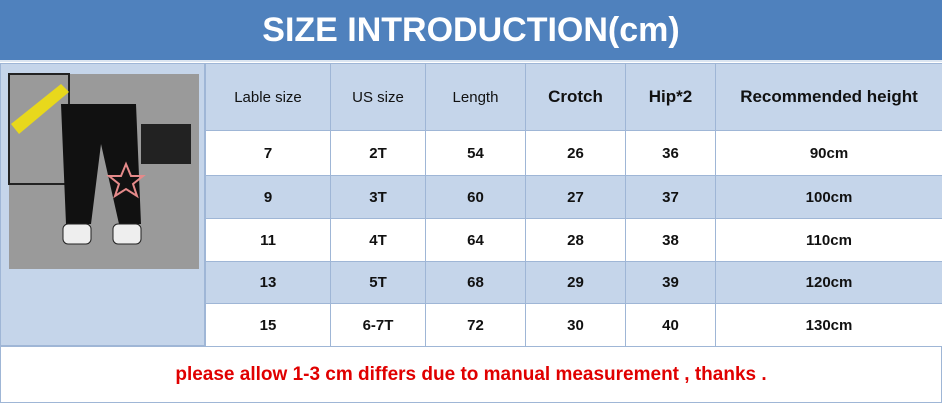 Image resolution: width=942 pixels, height=403 pixels. Describe the element at coordinates (670, 197) in the screenshot. I see `table-cell: 37` at that location.